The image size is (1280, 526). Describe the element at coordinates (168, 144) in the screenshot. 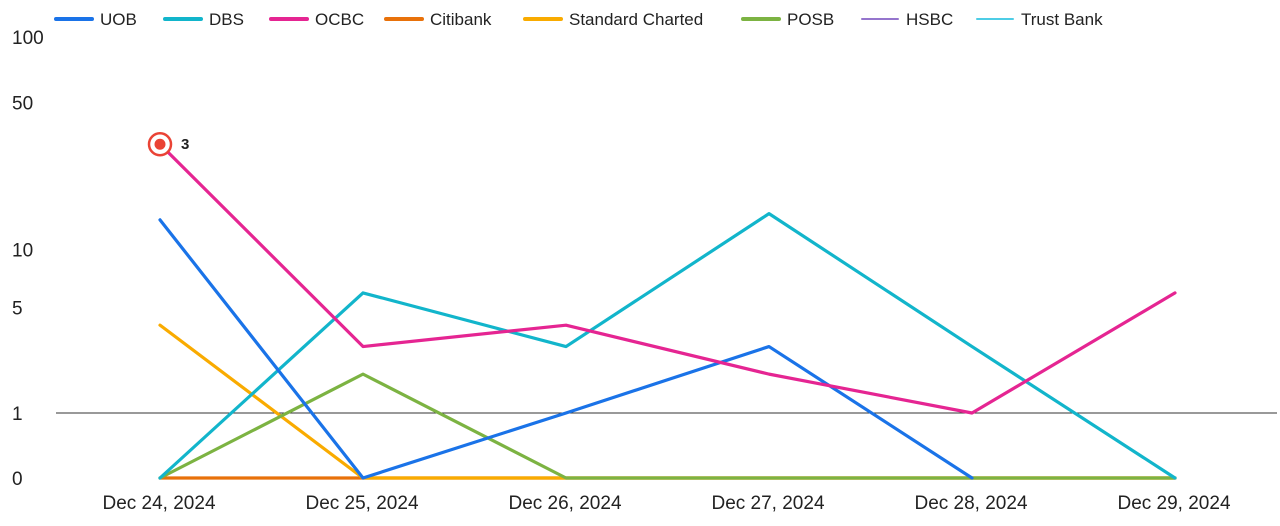

I see `annotation-layer: 3` at that location.